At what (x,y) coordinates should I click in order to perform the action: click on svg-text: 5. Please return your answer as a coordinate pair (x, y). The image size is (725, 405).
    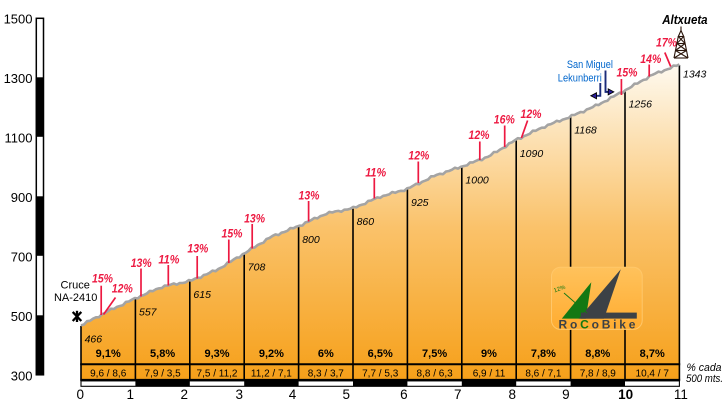
    Looking at the image, I should click on (347, 394).